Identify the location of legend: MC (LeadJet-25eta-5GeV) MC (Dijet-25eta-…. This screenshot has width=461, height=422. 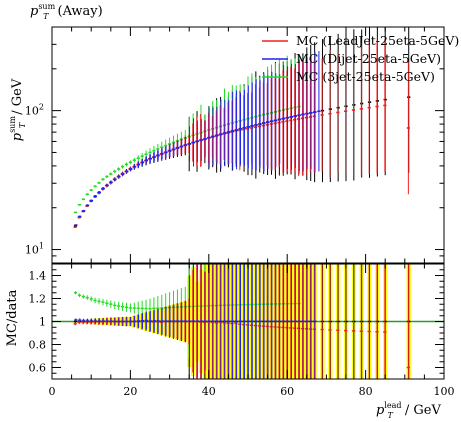
(360, 58).